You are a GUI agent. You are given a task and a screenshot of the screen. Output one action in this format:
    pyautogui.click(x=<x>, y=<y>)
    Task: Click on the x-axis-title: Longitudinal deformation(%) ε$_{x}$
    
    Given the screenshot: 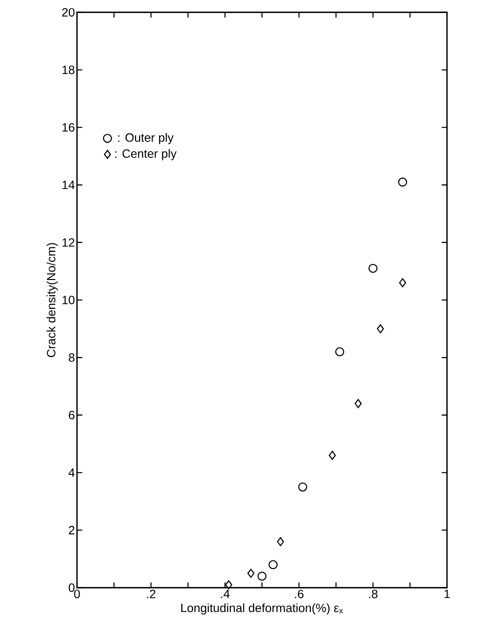 What is the action you would take?
    pyautogui.click(x=262, y=609)
    